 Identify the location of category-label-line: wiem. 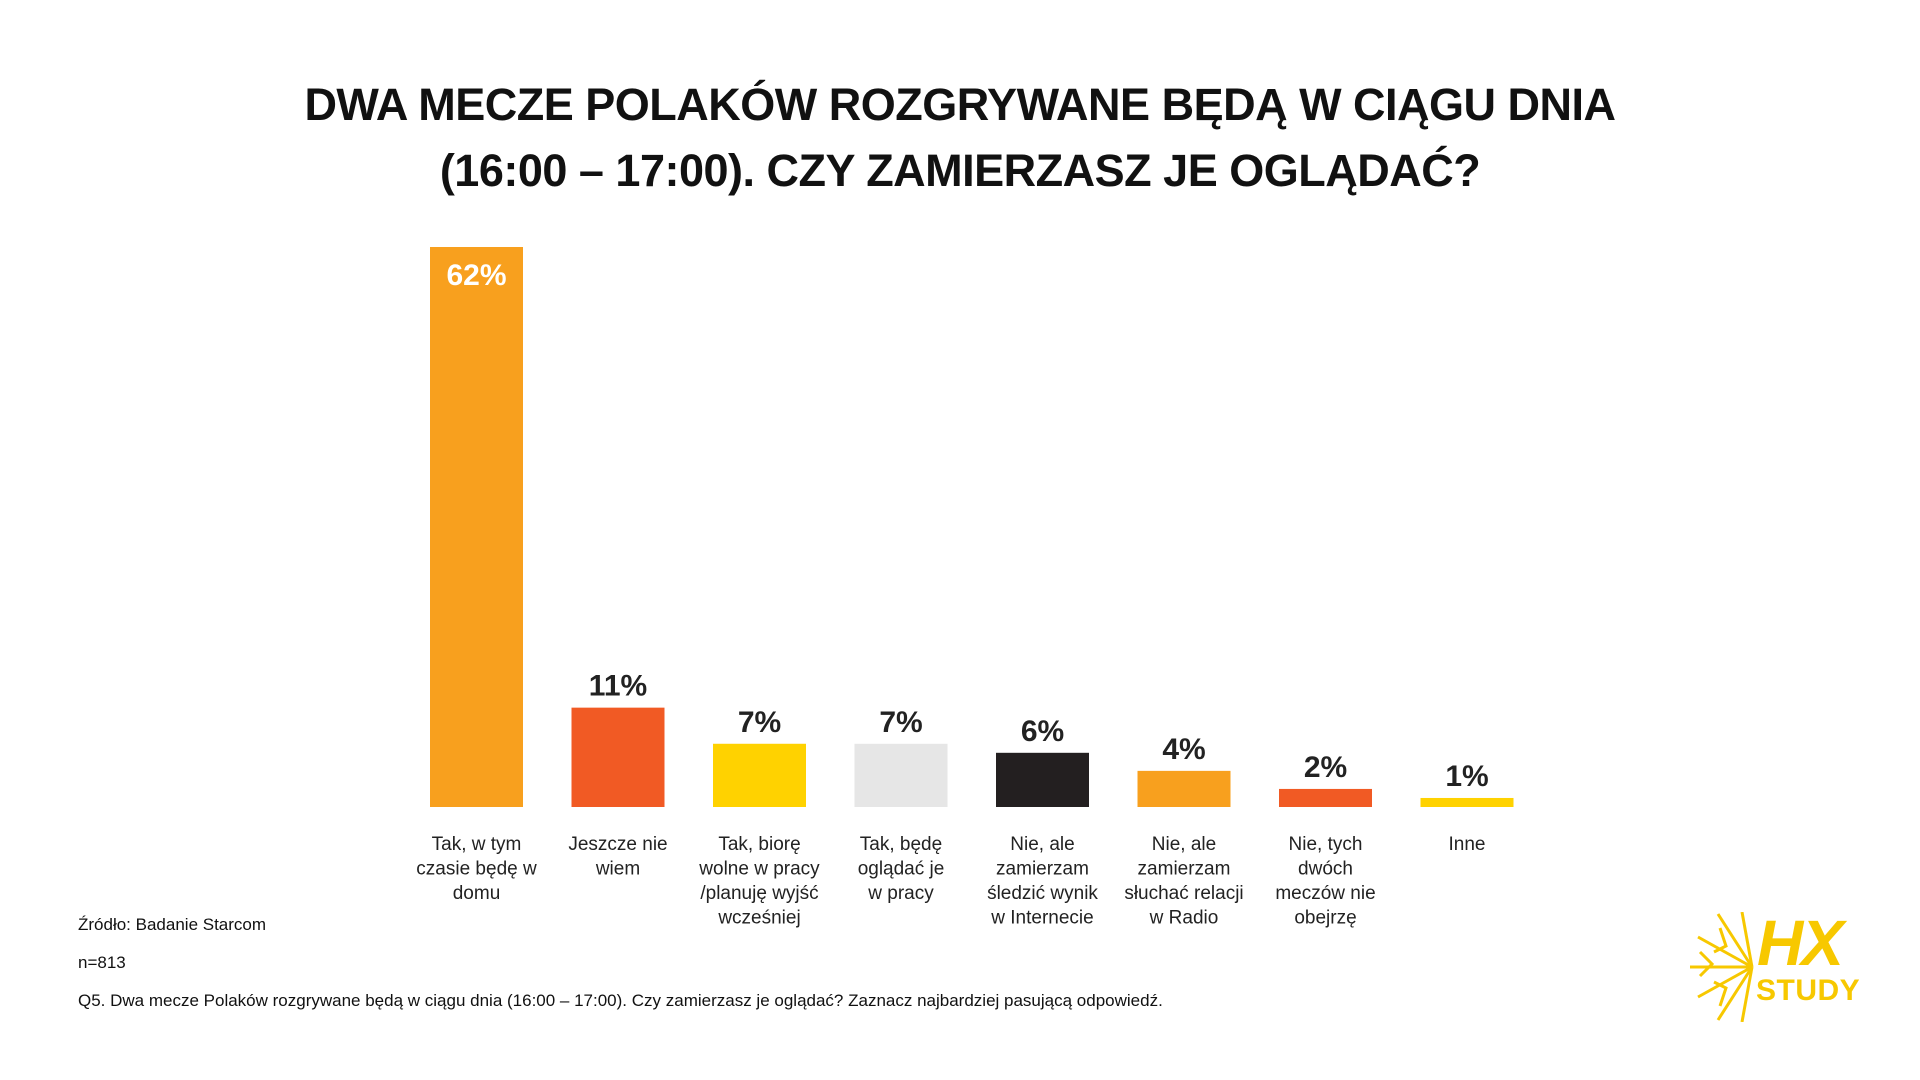
(617, 869).